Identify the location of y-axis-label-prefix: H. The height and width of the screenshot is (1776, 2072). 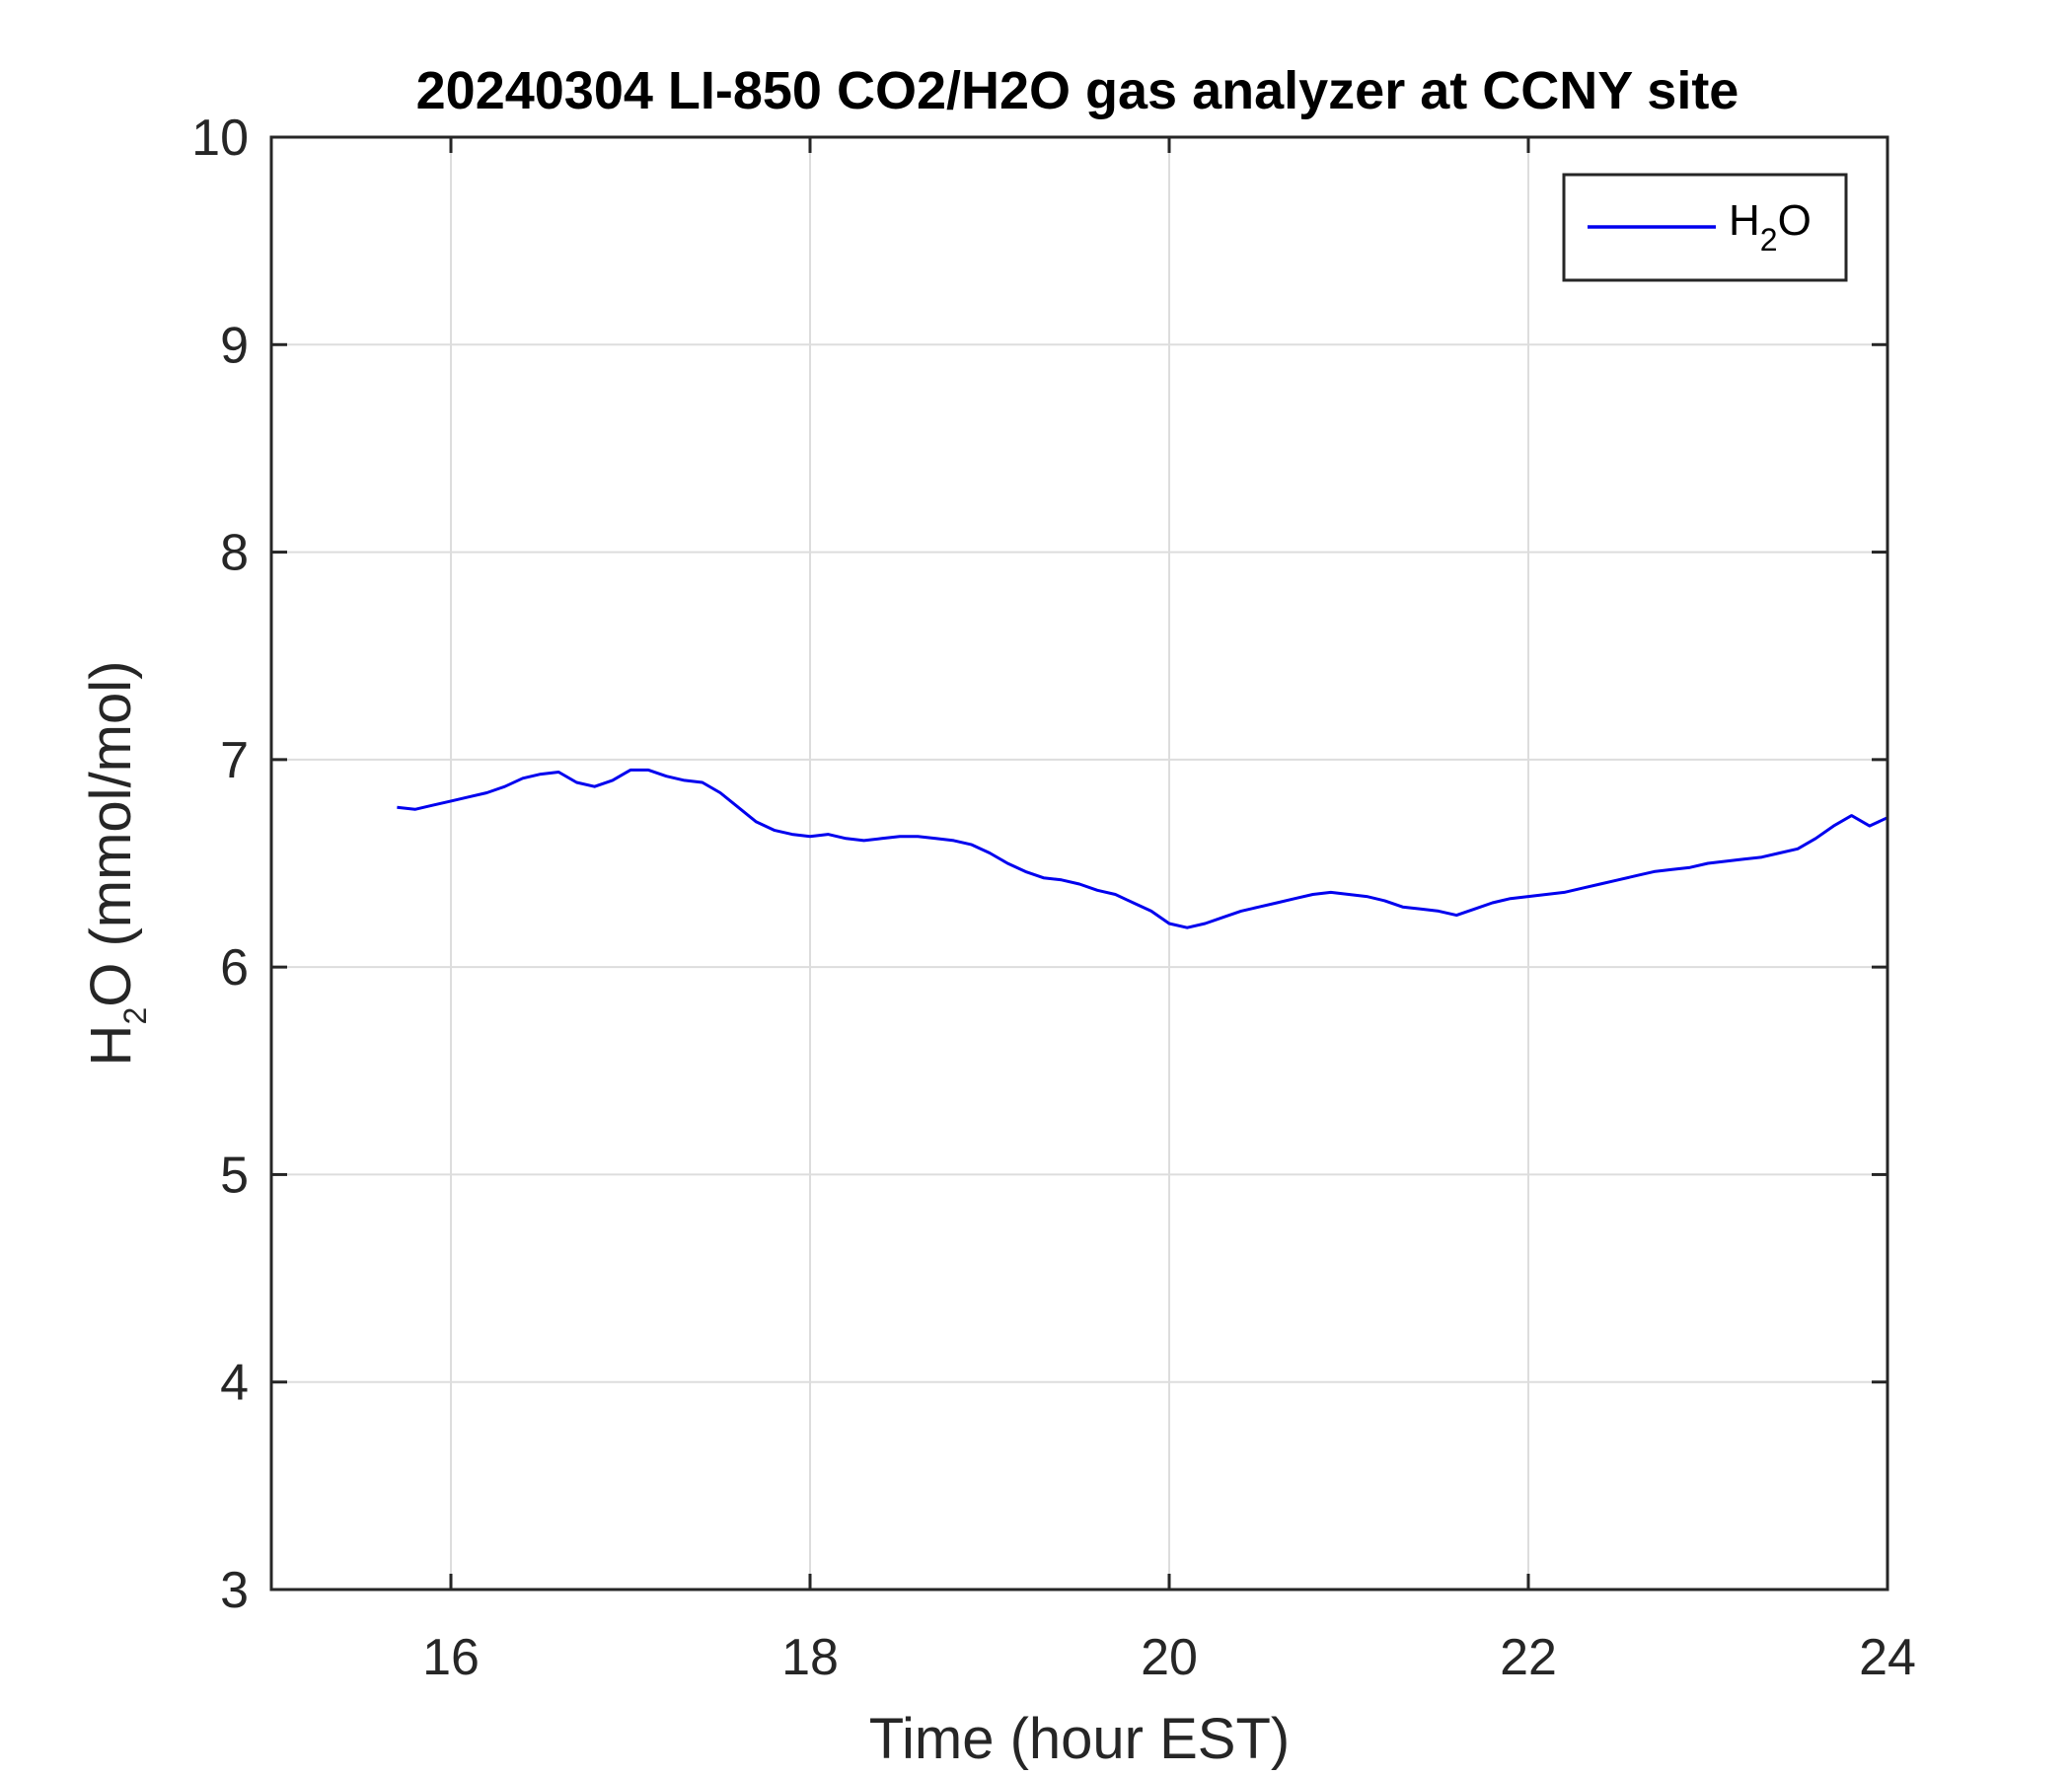
(111, 1046).